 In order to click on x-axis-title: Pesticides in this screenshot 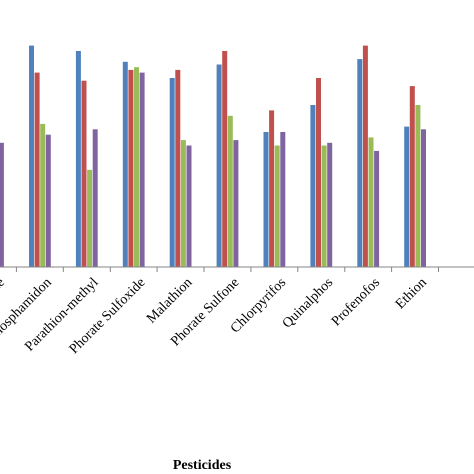, I will do `click(202, 465)`.